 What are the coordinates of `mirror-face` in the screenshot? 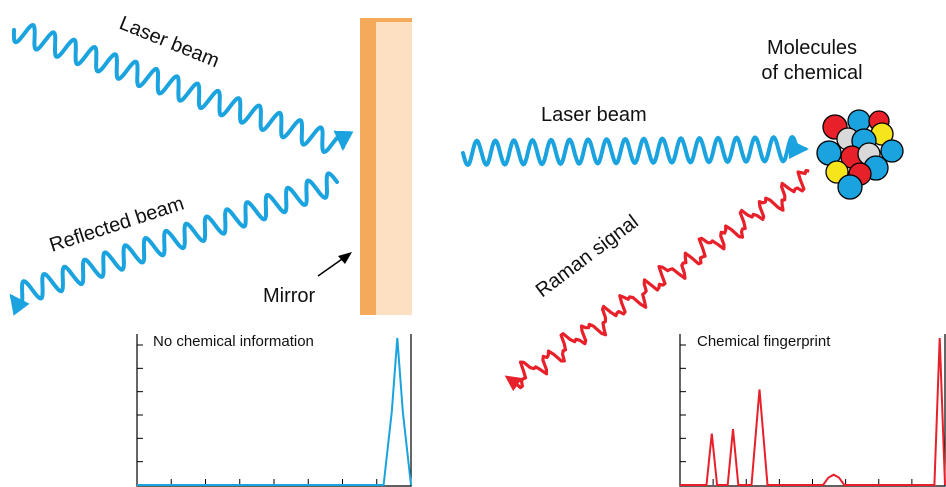 It's located at (394, 168).